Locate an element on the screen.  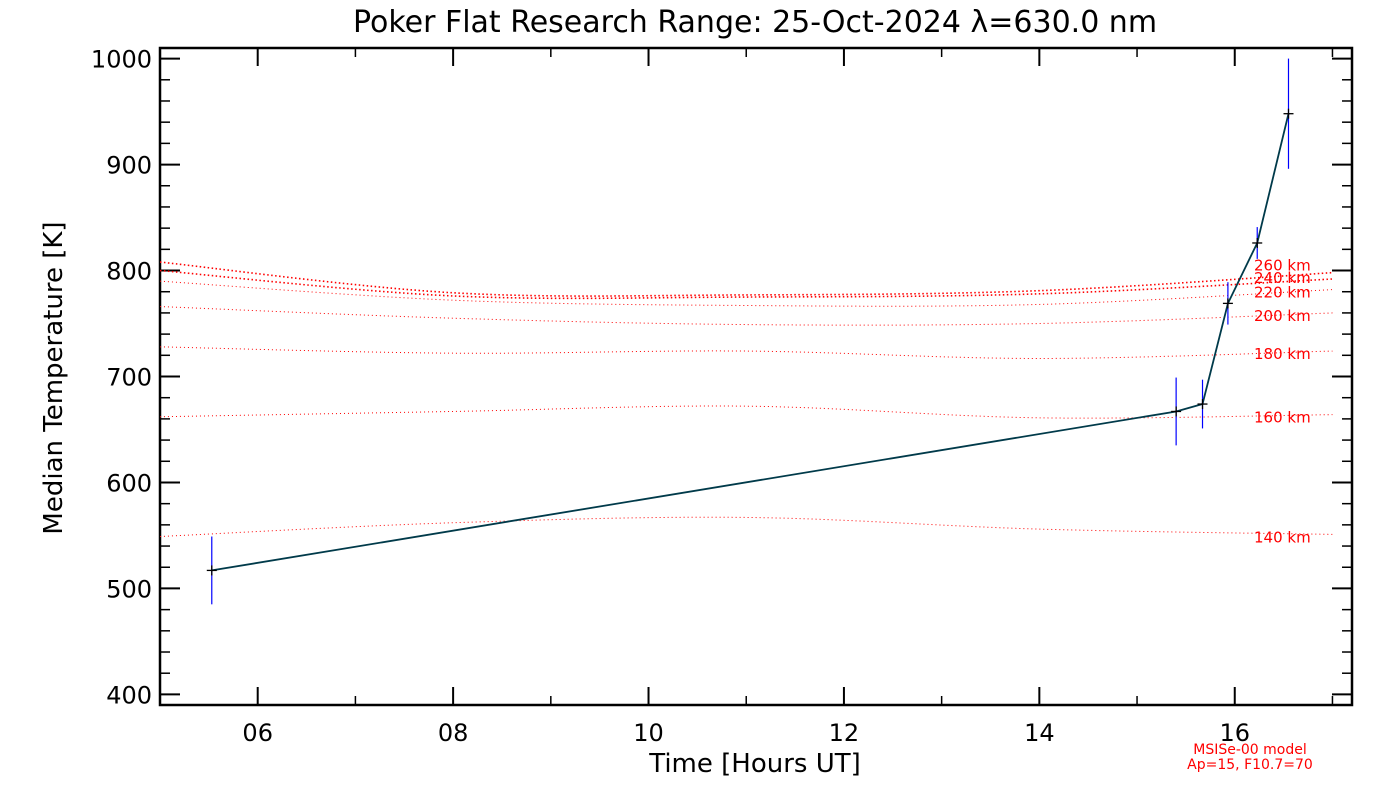
model-curve-label: 140 km is located at coordinates (1282, 537).